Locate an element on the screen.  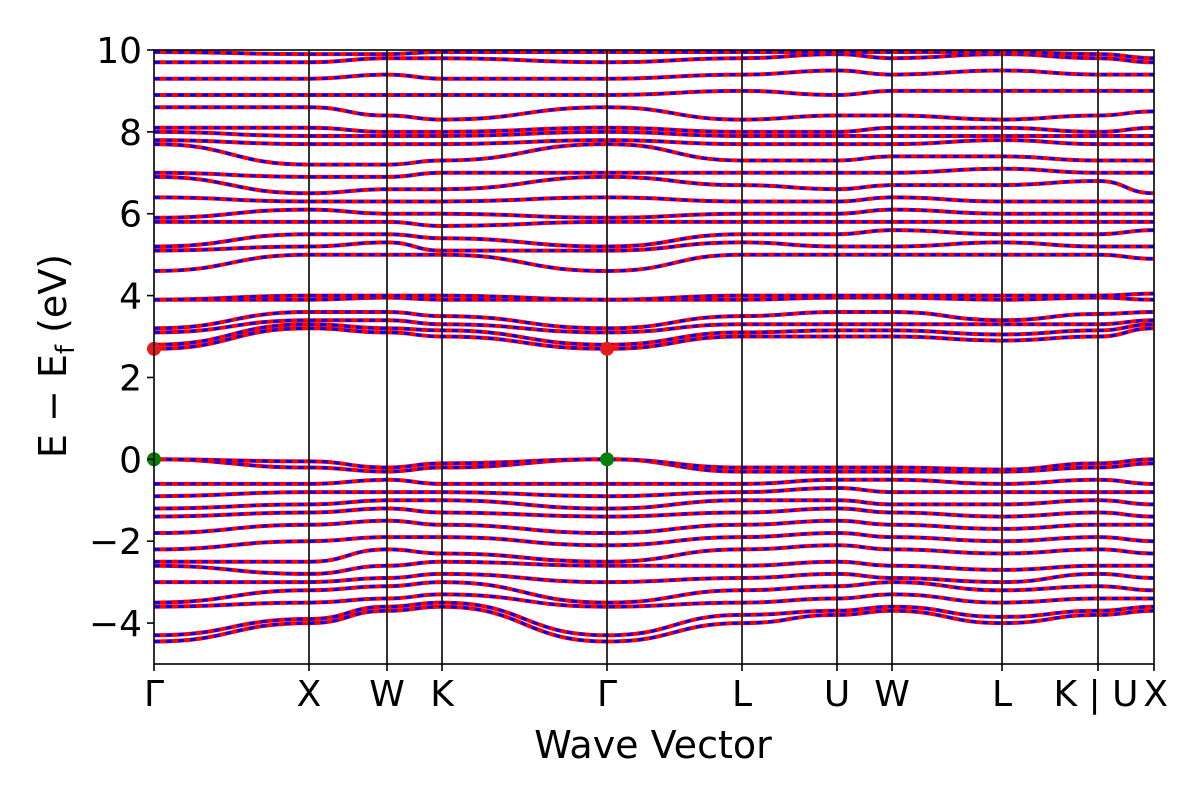
x-tick-label: K is located at coordinates (442, 694).